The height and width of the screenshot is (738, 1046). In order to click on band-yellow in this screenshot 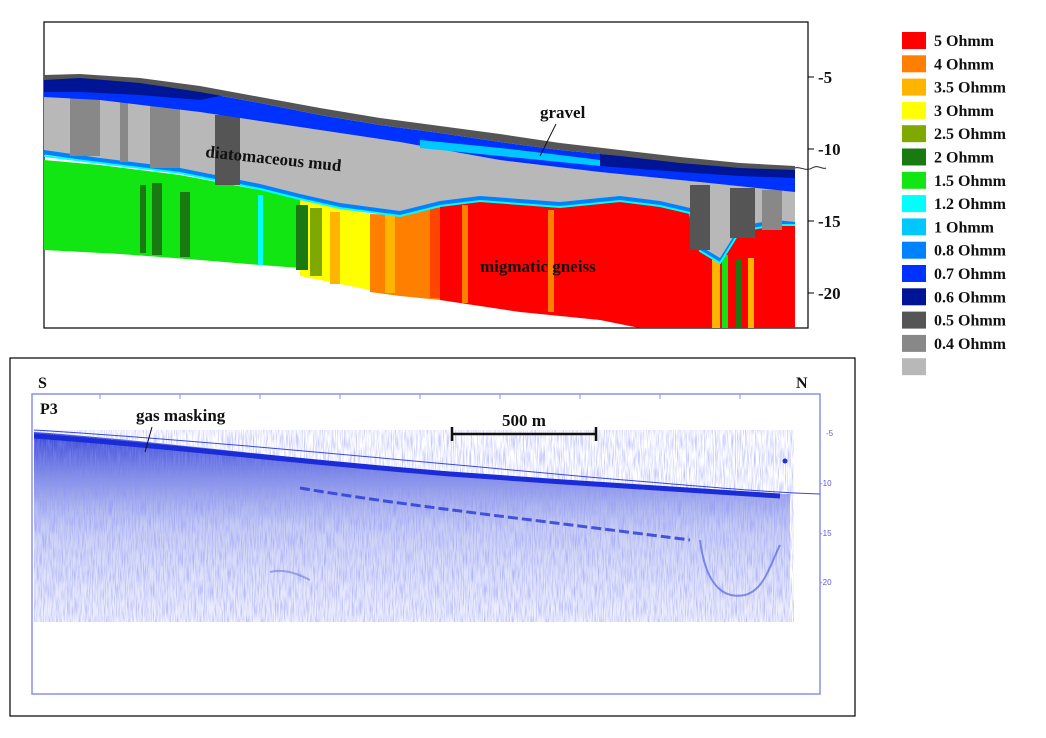, I will do `click(349, 250)`.